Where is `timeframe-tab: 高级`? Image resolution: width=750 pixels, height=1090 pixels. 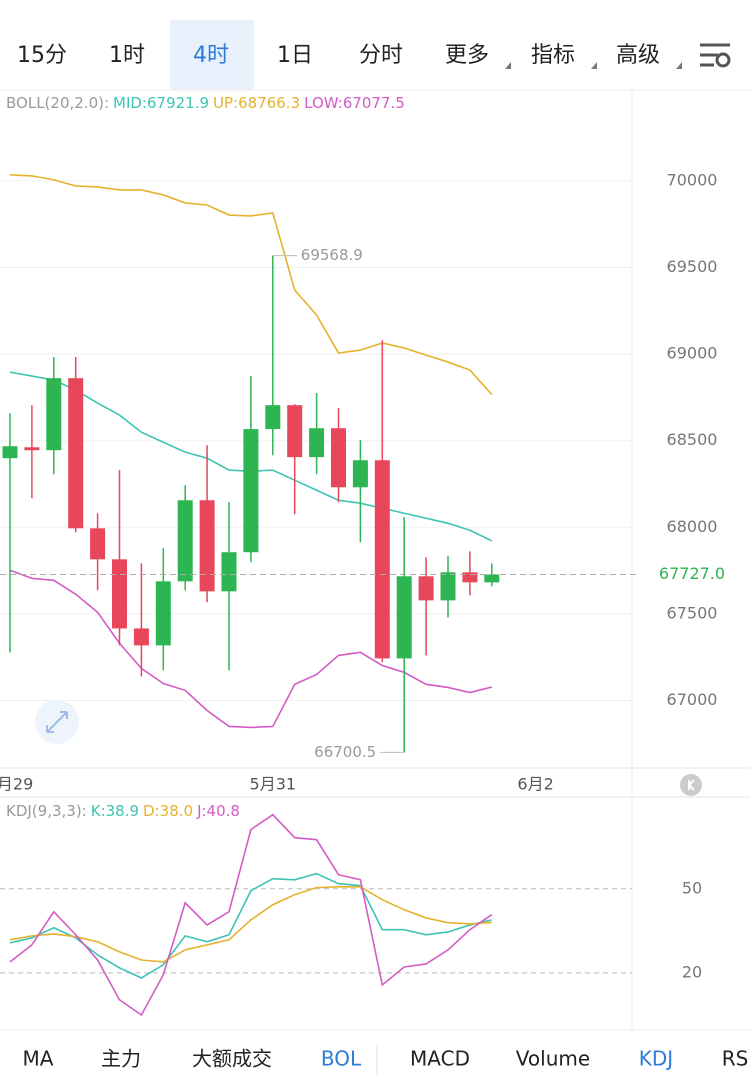
timeframe-tab: 高级 is located at coordinates (638, 55).